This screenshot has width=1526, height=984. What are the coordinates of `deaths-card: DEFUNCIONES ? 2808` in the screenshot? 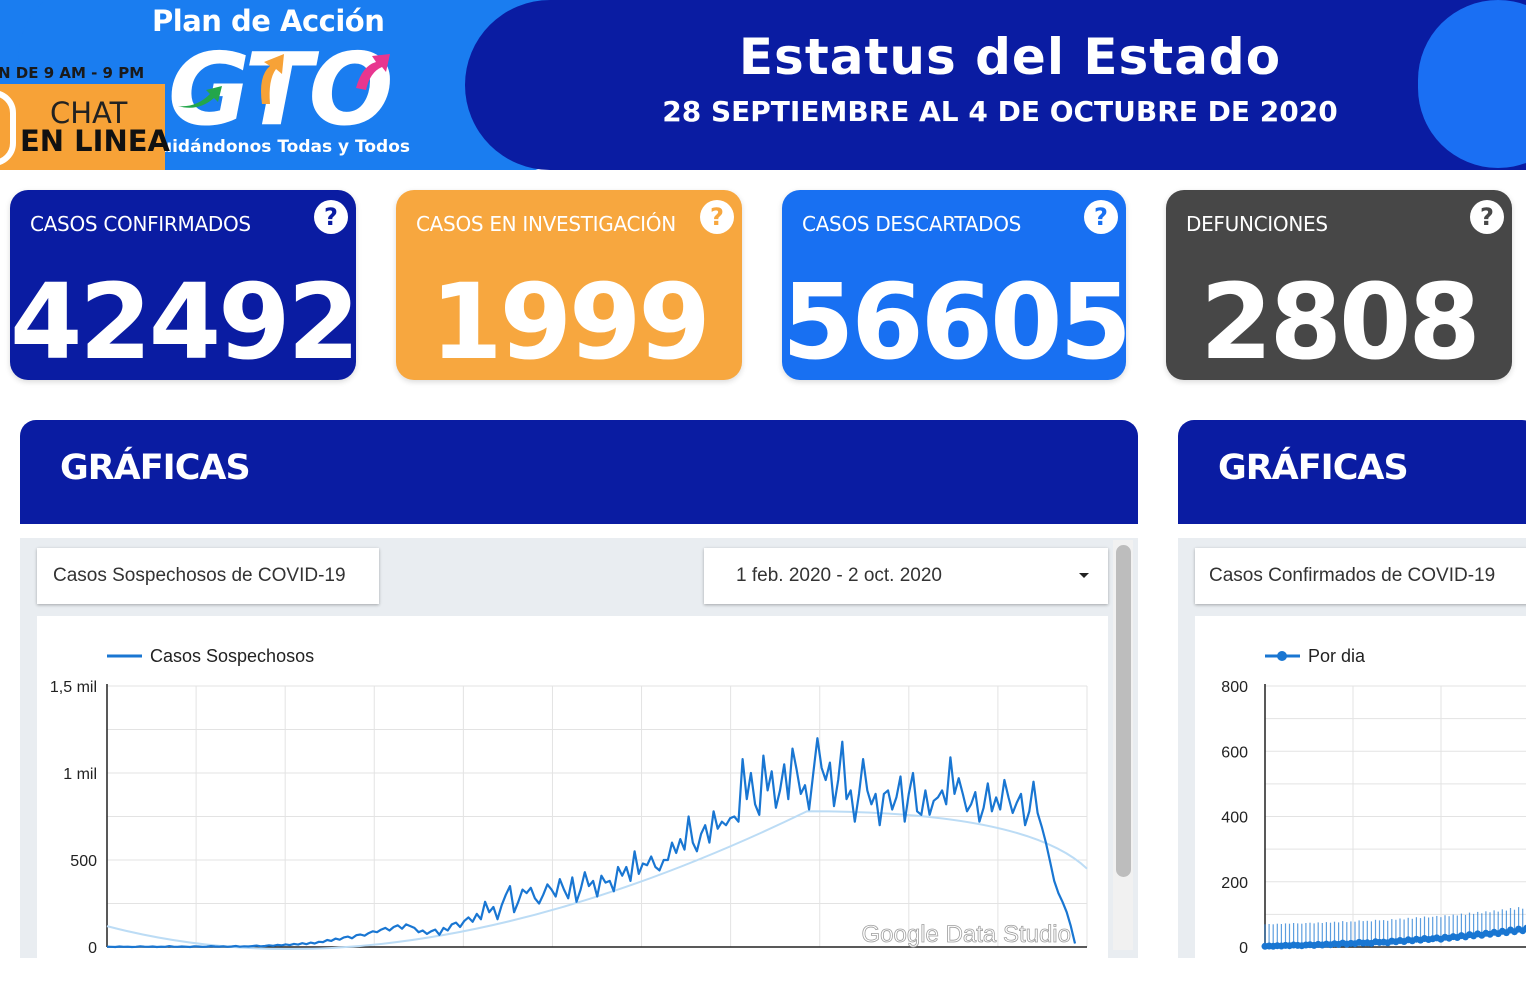 It's located at (1339, 285).